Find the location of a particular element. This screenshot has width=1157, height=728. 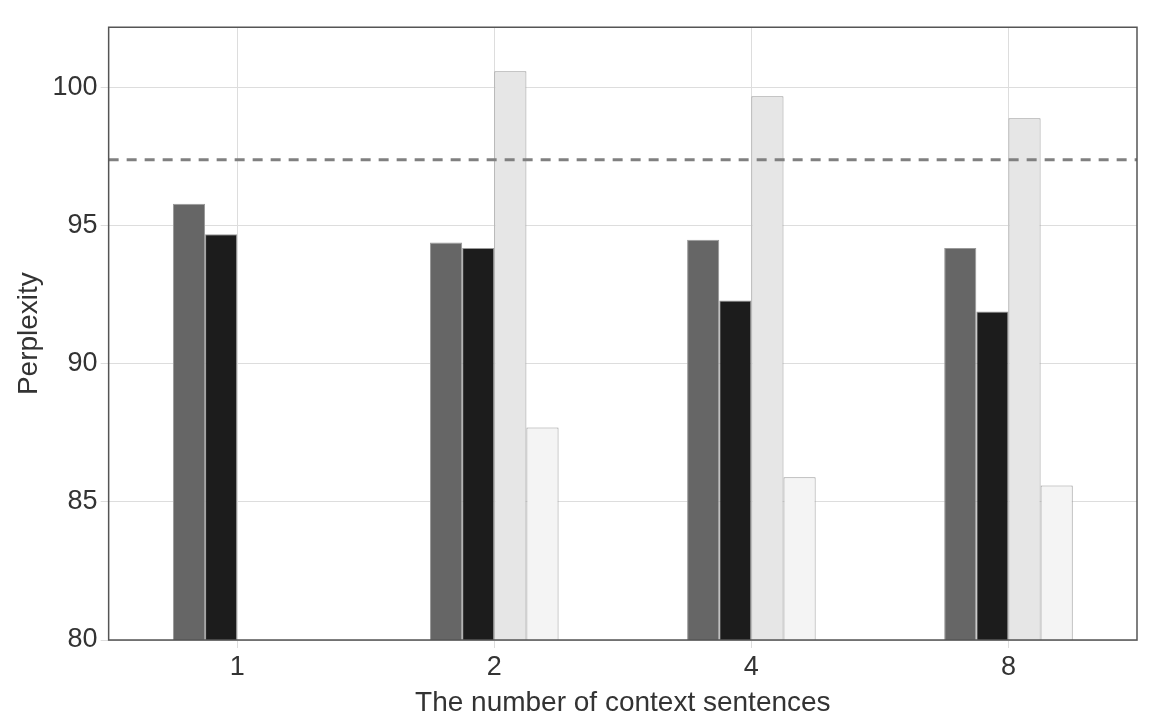

y-tick-label: 80 is located at coordinates (82, 638).